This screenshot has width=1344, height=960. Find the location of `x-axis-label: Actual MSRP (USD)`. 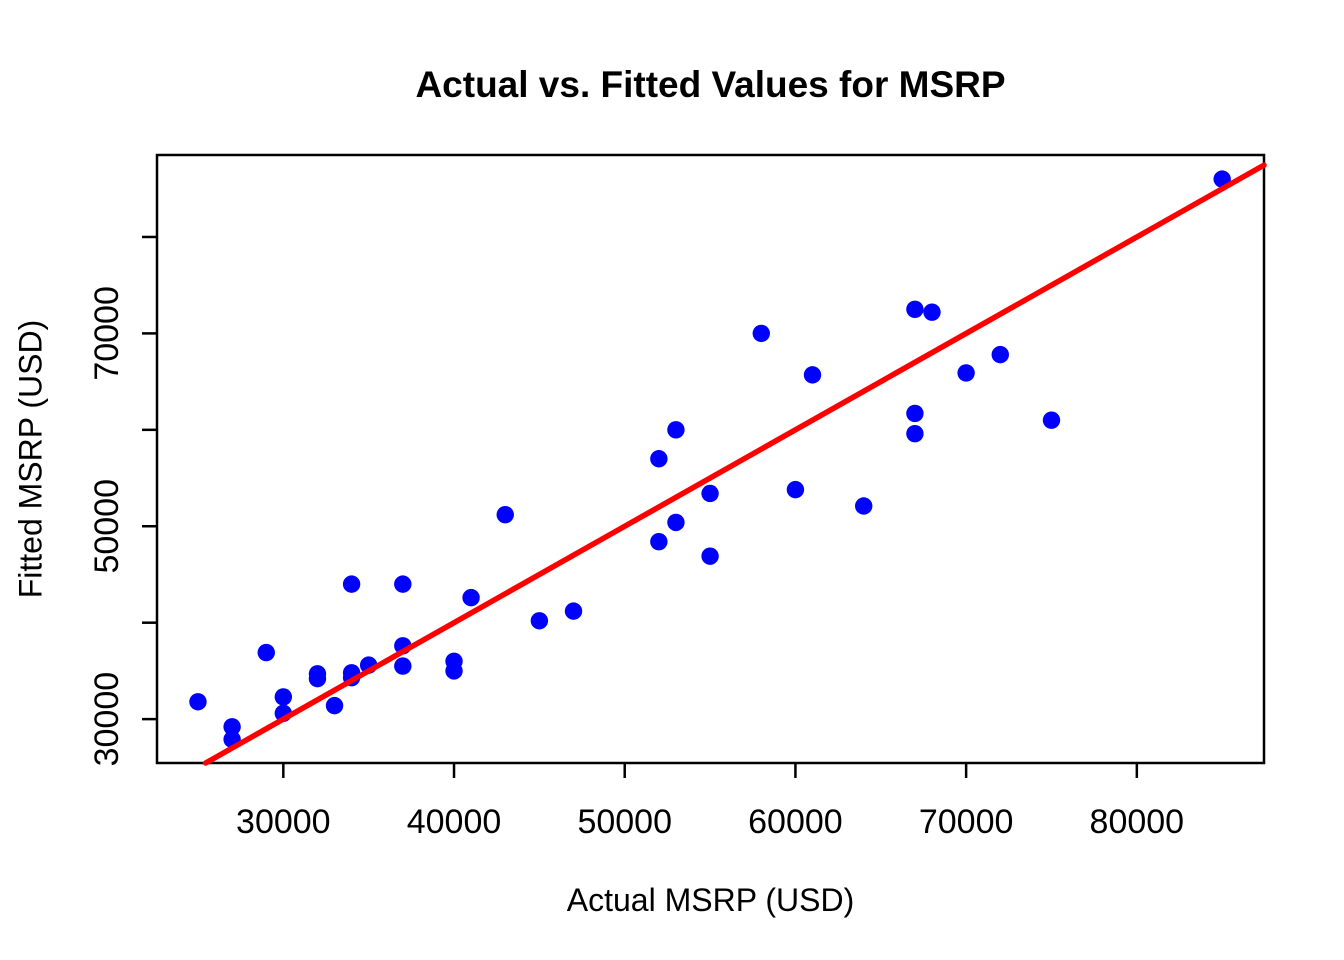

x-axis-label: Actual MSRP (USD) is located at coordinates (710, 900).